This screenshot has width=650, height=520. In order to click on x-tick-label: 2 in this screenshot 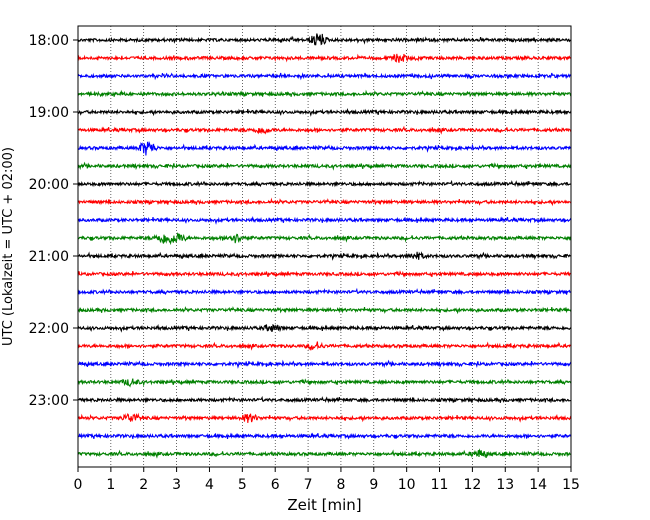, I will do `click(143, 485)`.